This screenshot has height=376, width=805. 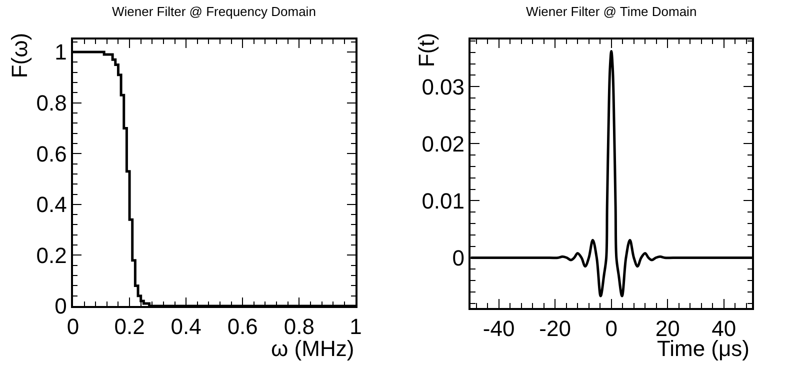 What do you see at coordinates (443, 143) in the screenshot?
I see `y-tick-label: 0.02` at bounding box center [443, 143].